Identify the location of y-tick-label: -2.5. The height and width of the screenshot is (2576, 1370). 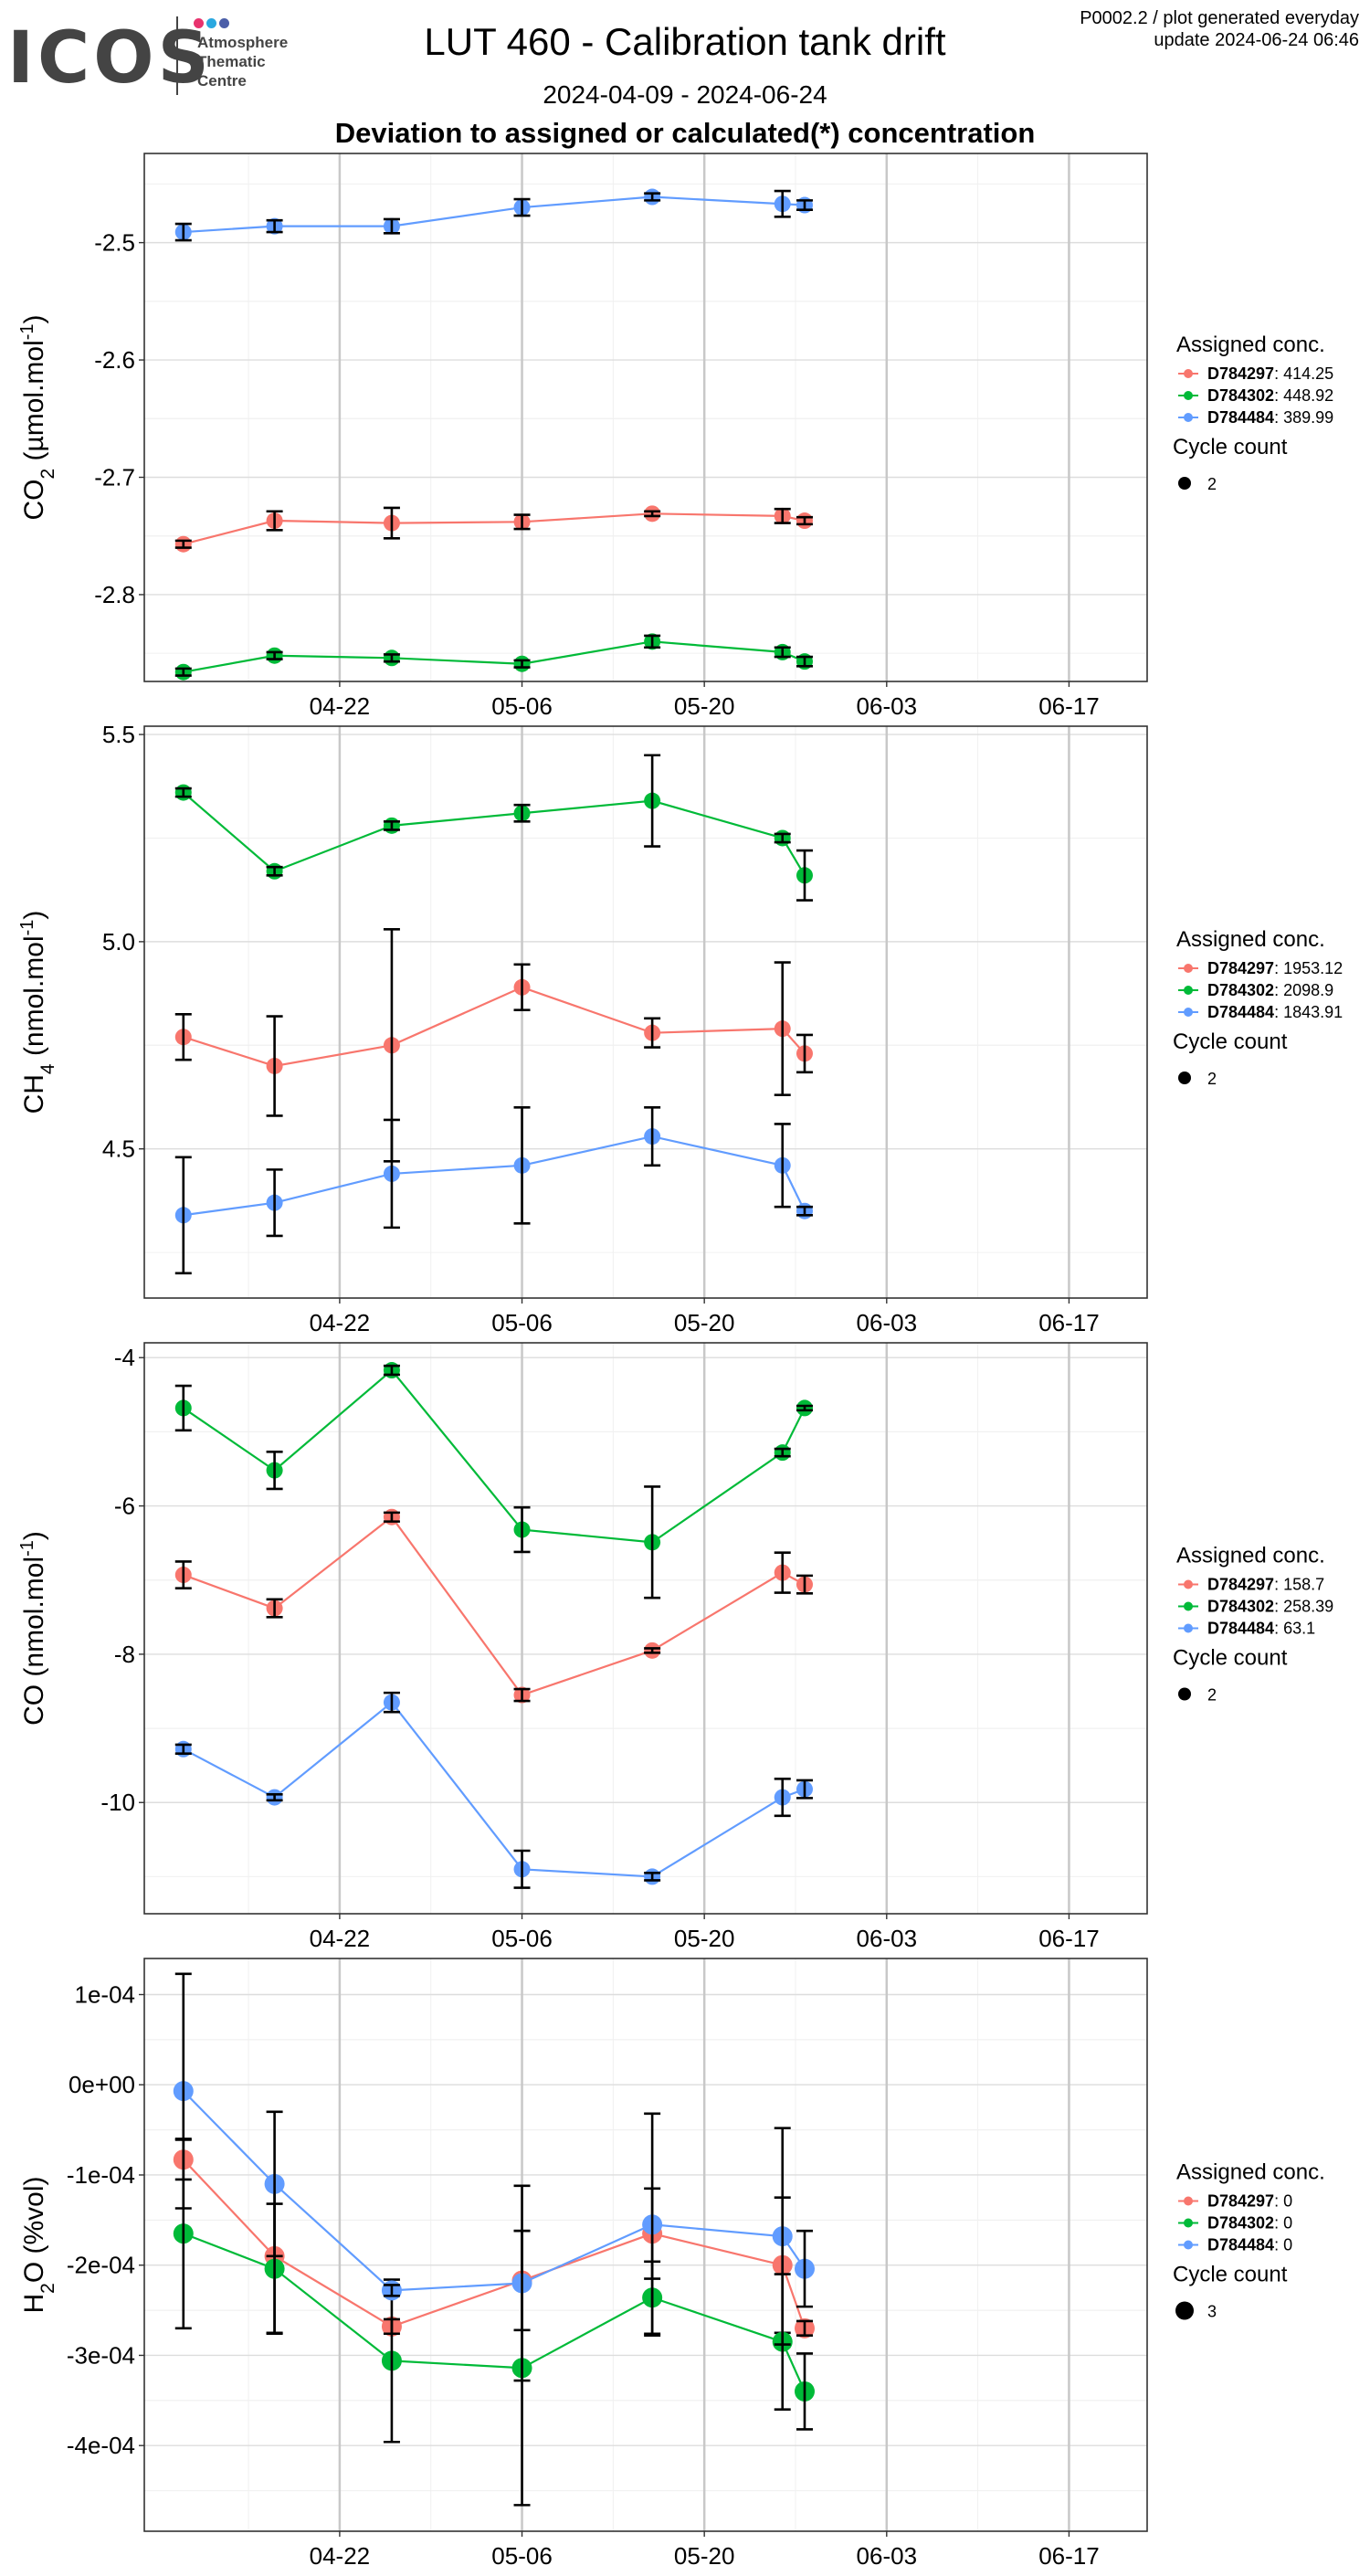
(114, 243).